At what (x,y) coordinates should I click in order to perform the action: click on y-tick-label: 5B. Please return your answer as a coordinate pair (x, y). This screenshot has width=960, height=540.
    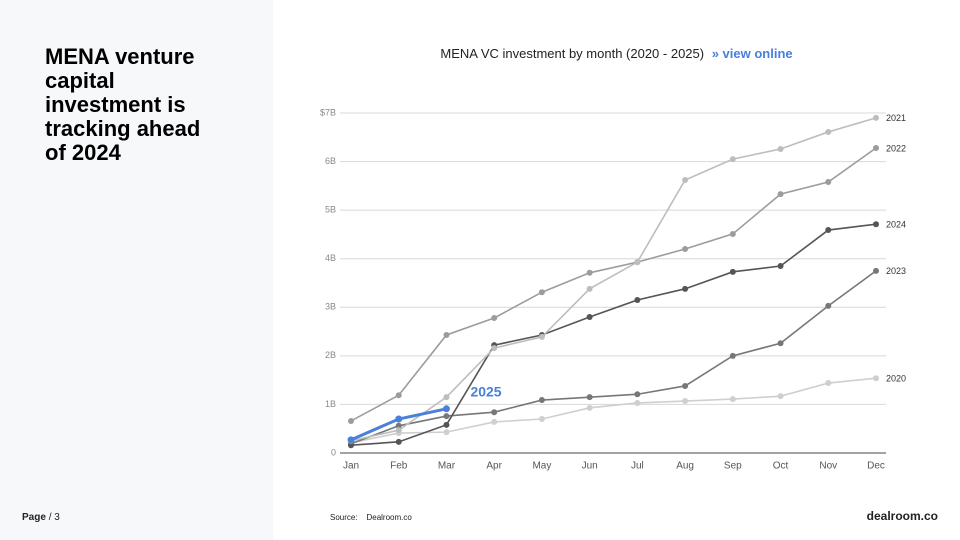
    Looking at the image, I should click on (330, 210).